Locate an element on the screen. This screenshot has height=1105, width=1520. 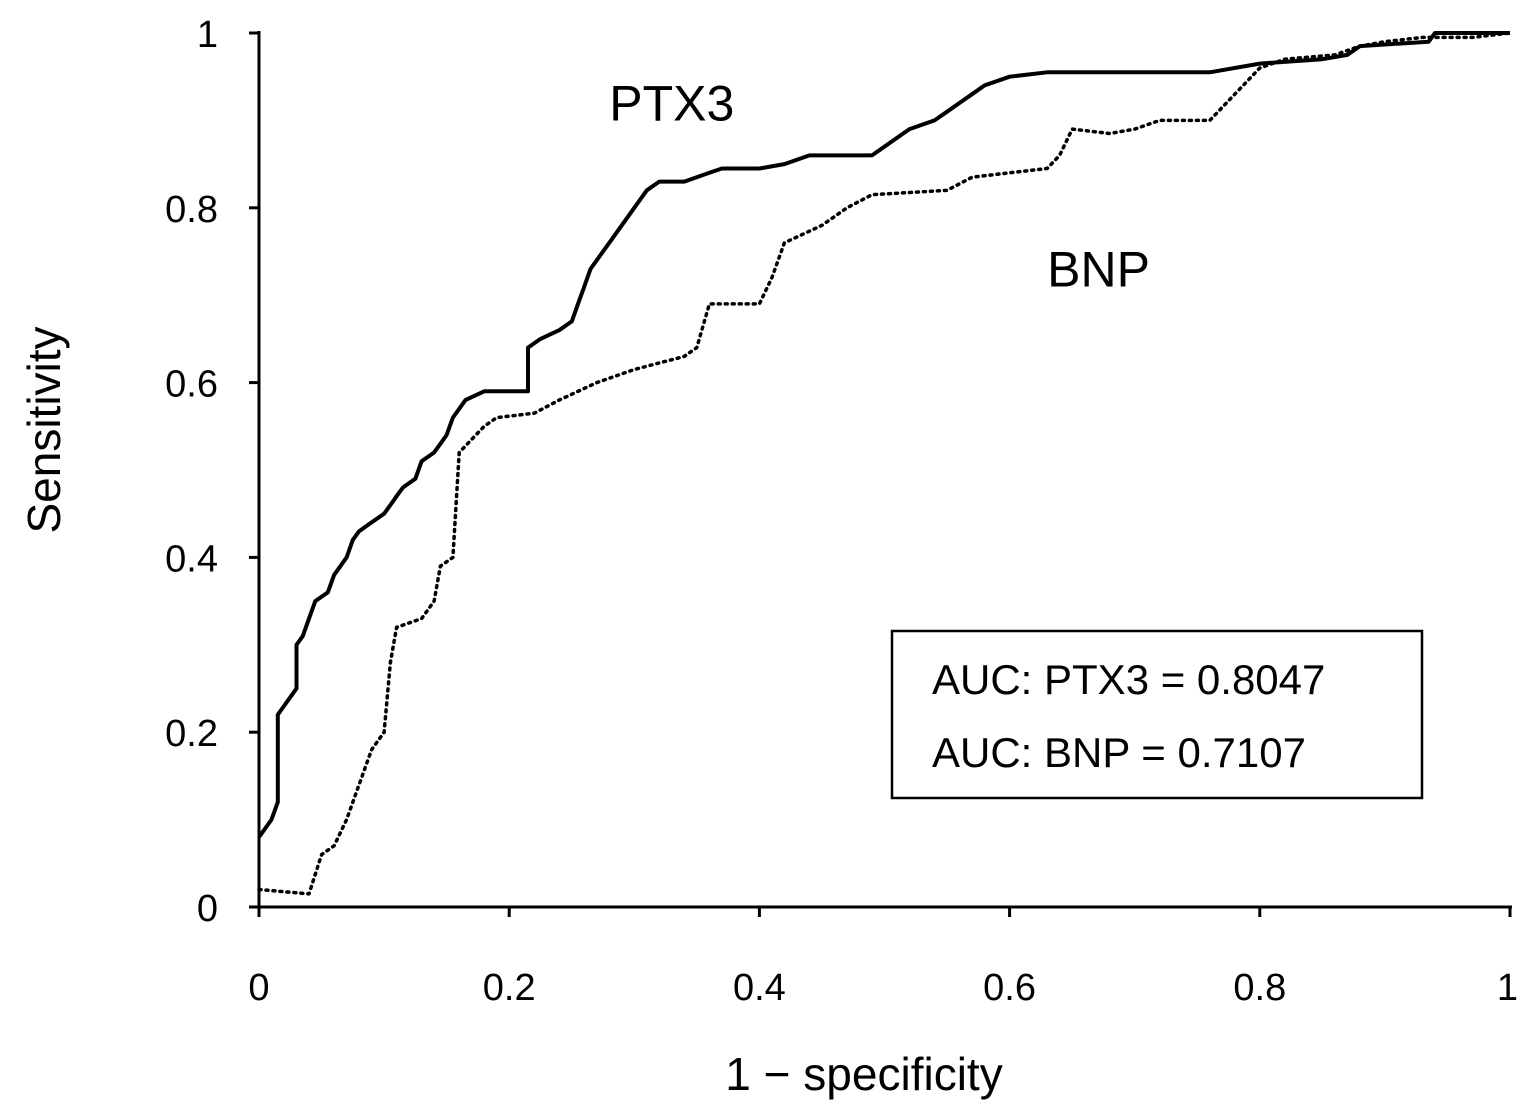
auc-ptx3-text: AUC: PTX3 = 0.8047 is located at coordinates (1128, 679).